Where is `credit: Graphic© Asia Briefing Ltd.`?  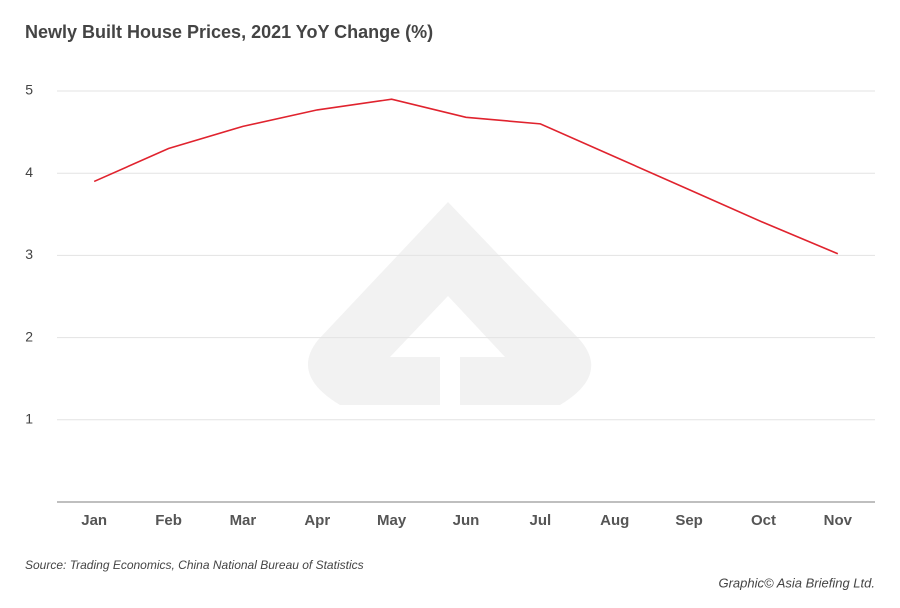 credit: Graphic© Asia Briefing Ltd. is located at coordinates (796, 582).